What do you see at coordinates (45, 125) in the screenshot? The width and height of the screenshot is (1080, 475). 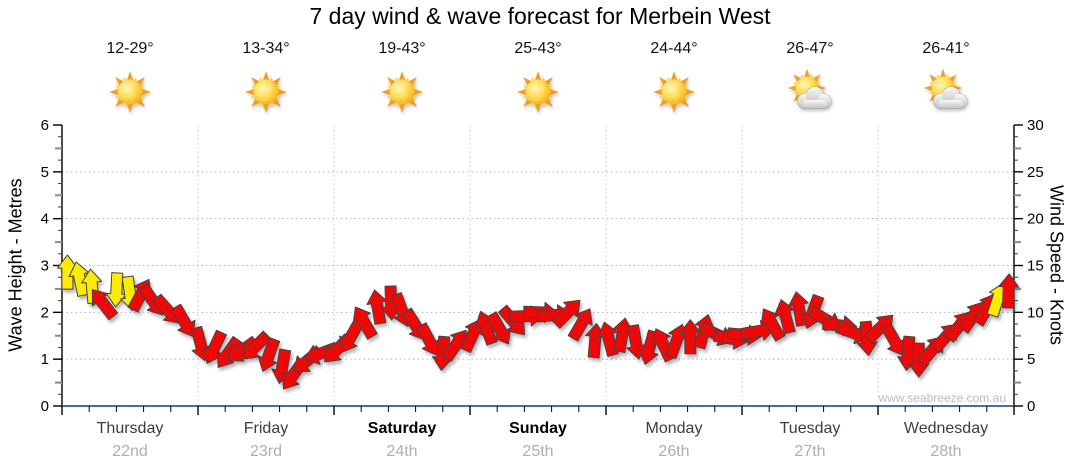 I see `y-axis-tick-label: 6` at bounding box center [45, 125].